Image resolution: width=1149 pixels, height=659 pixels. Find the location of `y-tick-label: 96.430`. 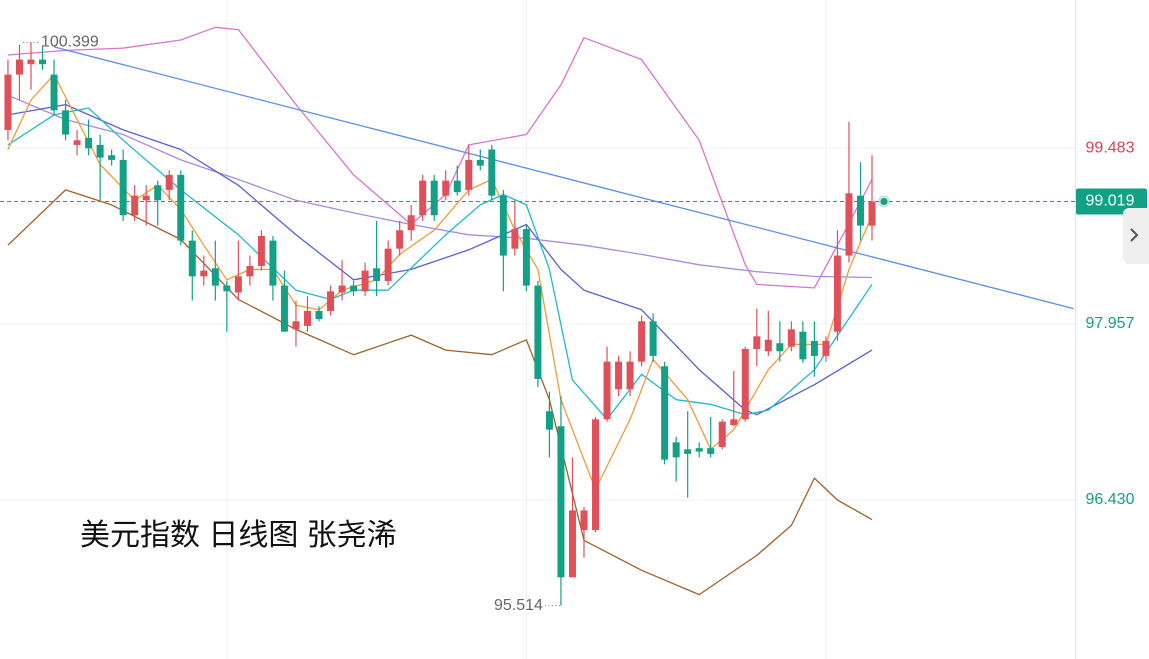

y-tick-label: 96.430 is located at coordinates (1110, 499).